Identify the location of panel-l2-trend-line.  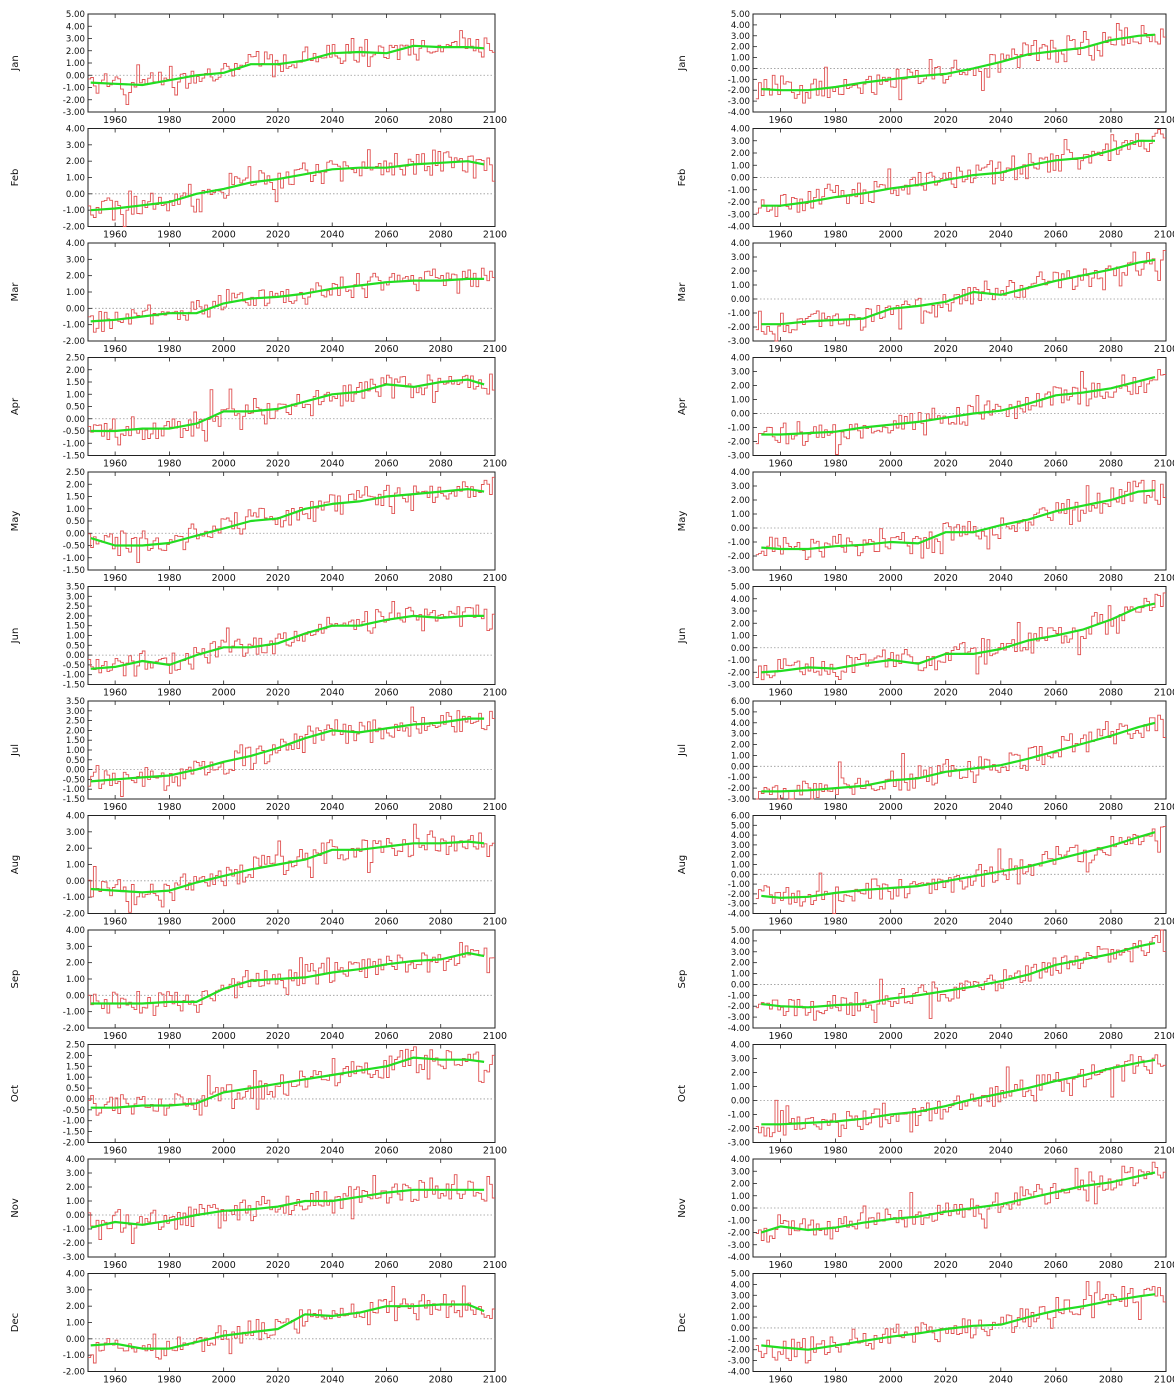
(287, 186).